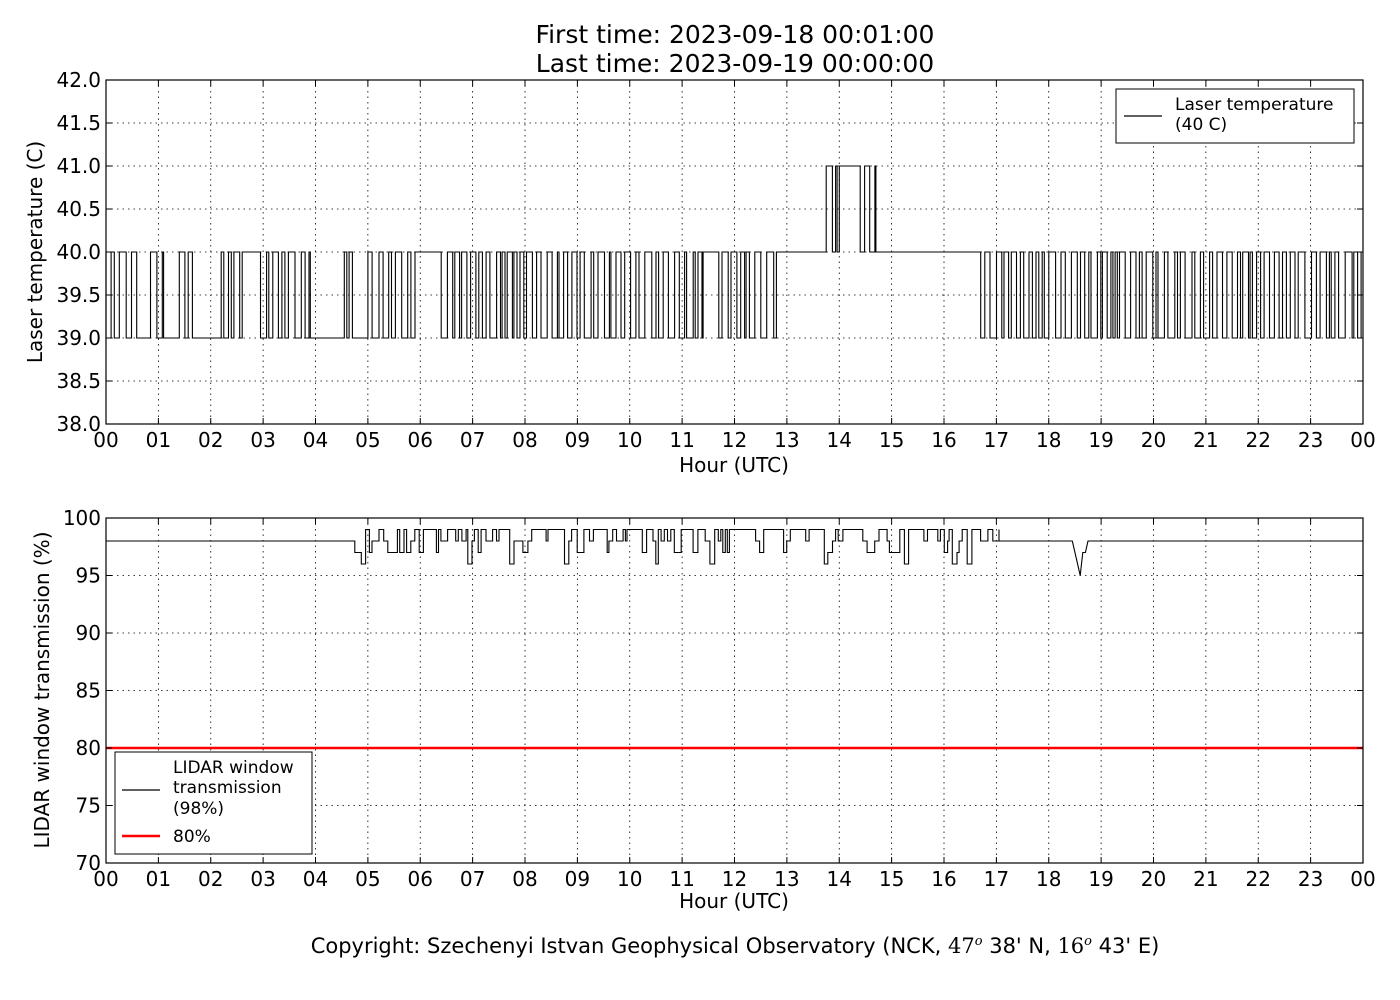 The width and height of the screenshot is (1400, 1000). Describe the element at coordinates (734, 901) in the screenshot. I see `lidar-transmission-xlabel: Hour (UTC)` at that location.